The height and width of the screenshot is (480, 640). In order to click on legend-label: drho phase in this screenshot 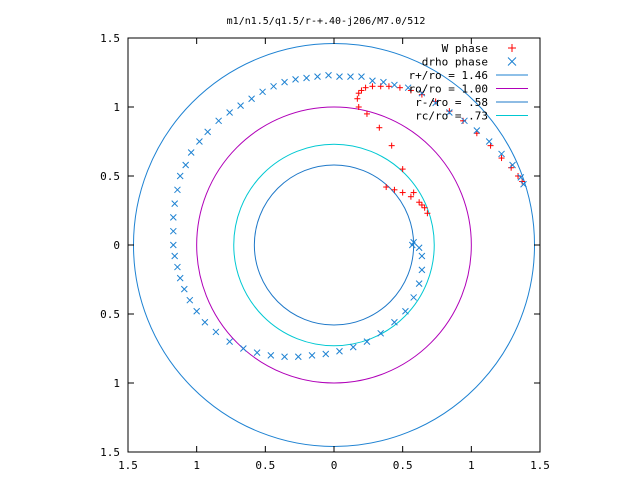, I will do `click(455, 62)`.